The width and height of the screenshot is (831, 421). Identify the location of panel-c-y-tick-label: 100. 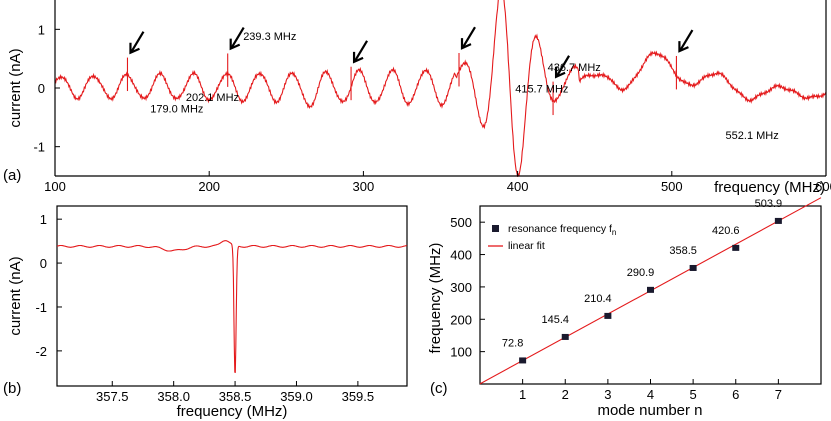
(461, 352).